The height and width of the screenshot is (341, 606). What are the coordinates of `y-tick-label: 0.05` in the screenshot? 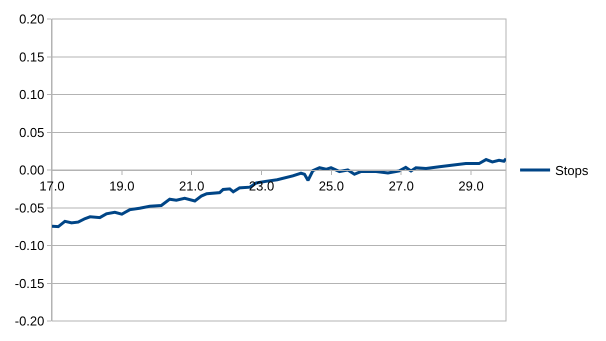 It's located at (31, 132).